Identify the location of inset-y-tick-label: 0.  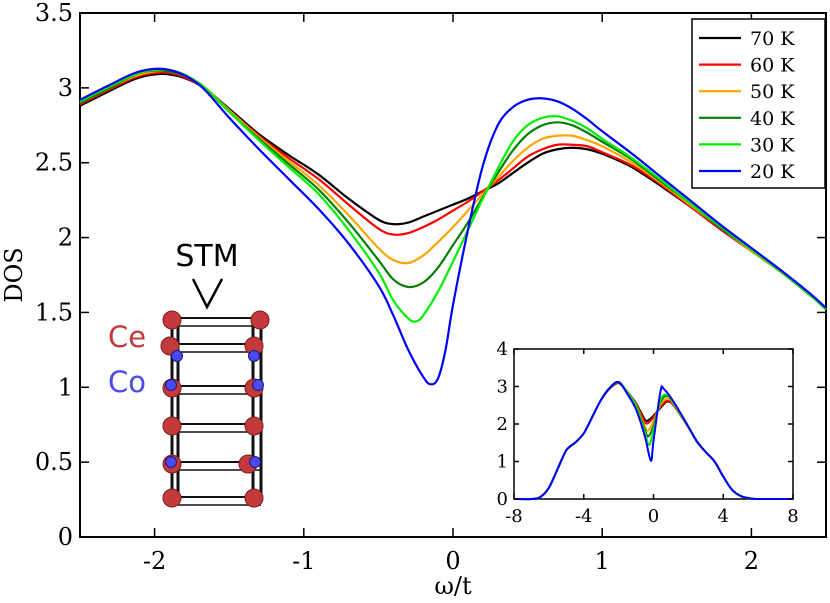
(502, 499).